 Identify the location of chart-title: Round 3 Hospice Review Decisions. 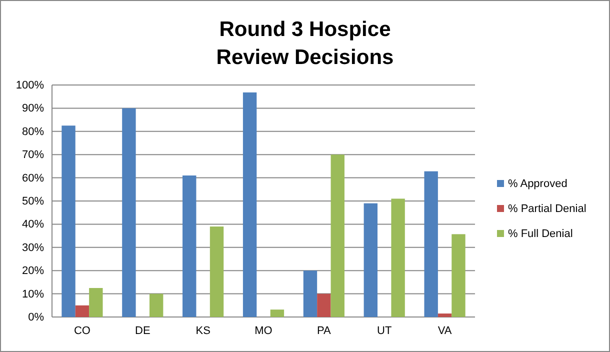
(305, 43).